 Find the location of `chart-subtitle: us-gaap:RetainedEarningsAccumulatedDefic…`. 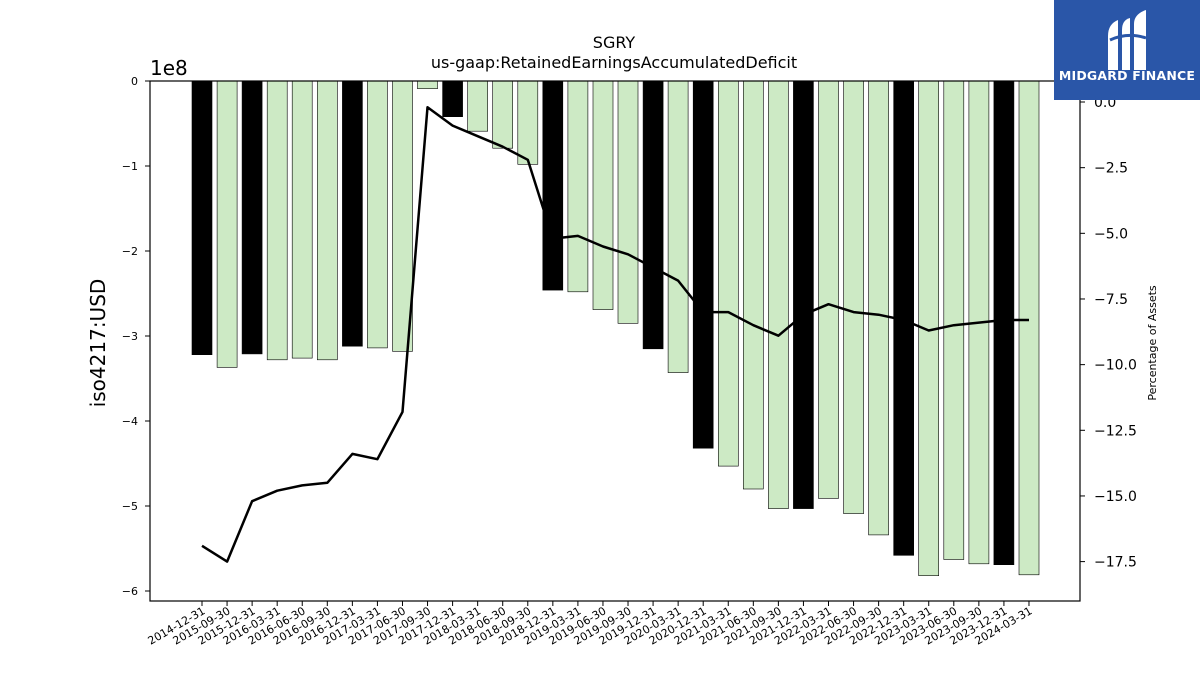

chart-subtitle: us-gaap:RetainedEarningsAccumulatedDefic… is located at coordinates (614, 62).